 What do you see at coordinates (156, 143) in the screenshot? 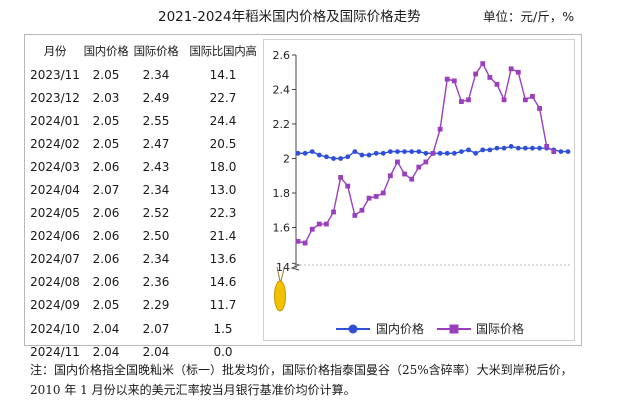
I see `cell-international: 2.47` at bounding box center [156, 143].